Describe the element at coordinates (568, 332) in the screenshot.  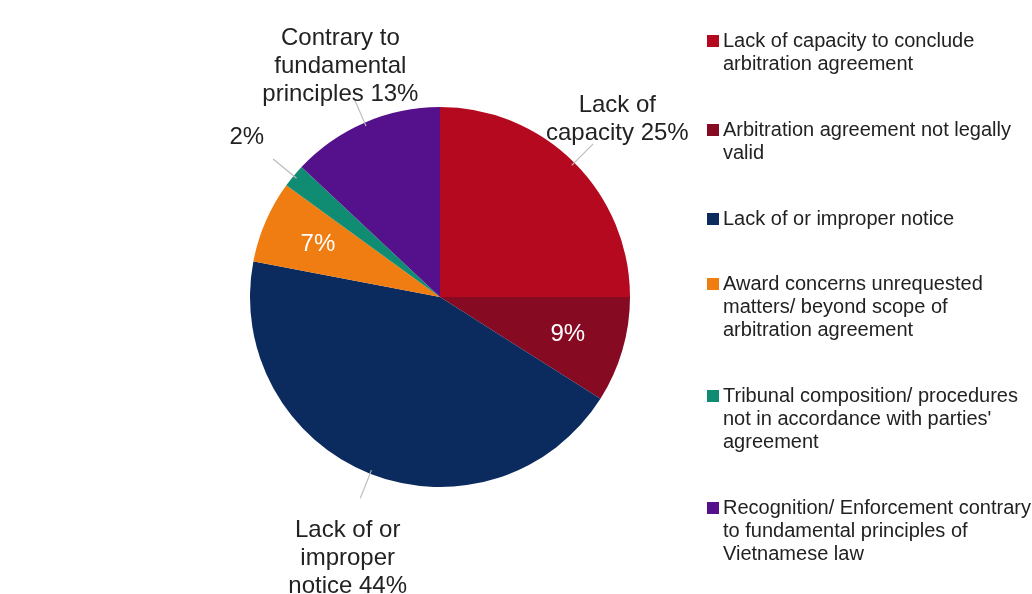
I see `data-label: 9%` at that location.